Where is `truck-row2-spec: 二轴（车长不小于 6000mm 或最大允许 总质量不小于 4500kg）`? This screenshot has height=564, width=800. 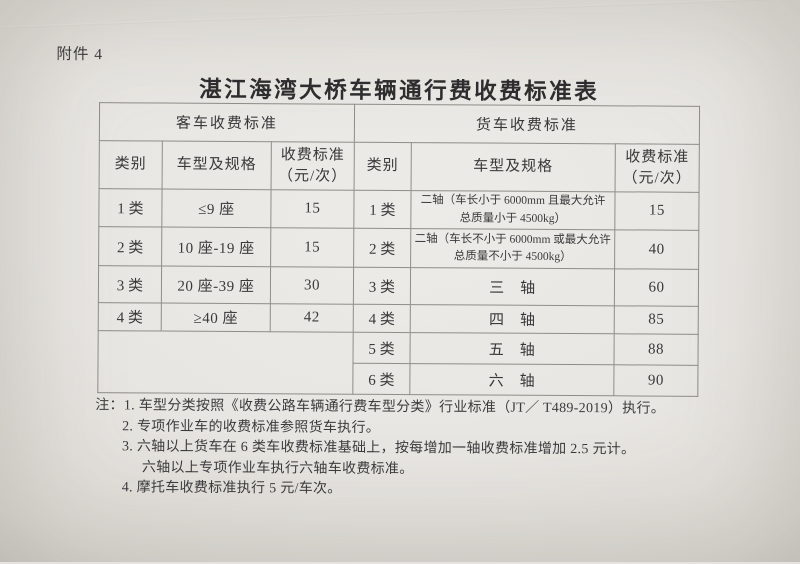
truck-row2-spec: 二轴（车长不小于 6000mm 或最大允许 总质量不小于 4500kg） is located at coordinates (512, 248).